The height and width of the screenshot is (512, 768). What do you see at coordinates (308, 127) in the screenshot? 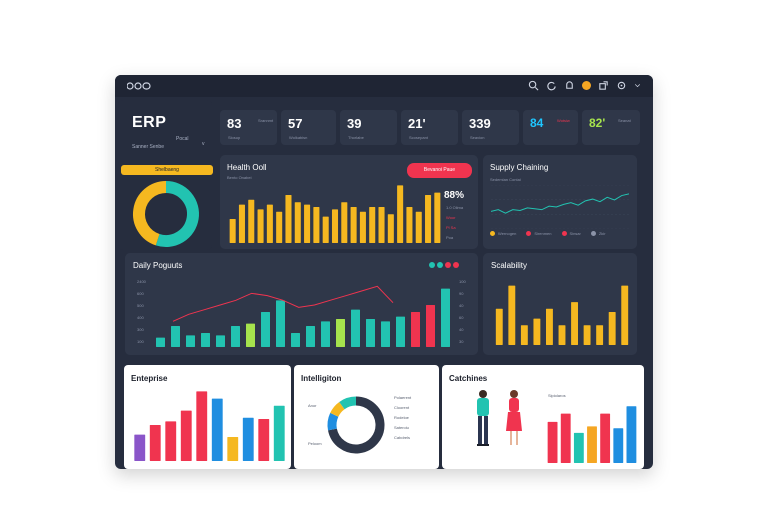
I see `stat-tile-2: 57 Wolkabisn` at bounding box center [308, 127].